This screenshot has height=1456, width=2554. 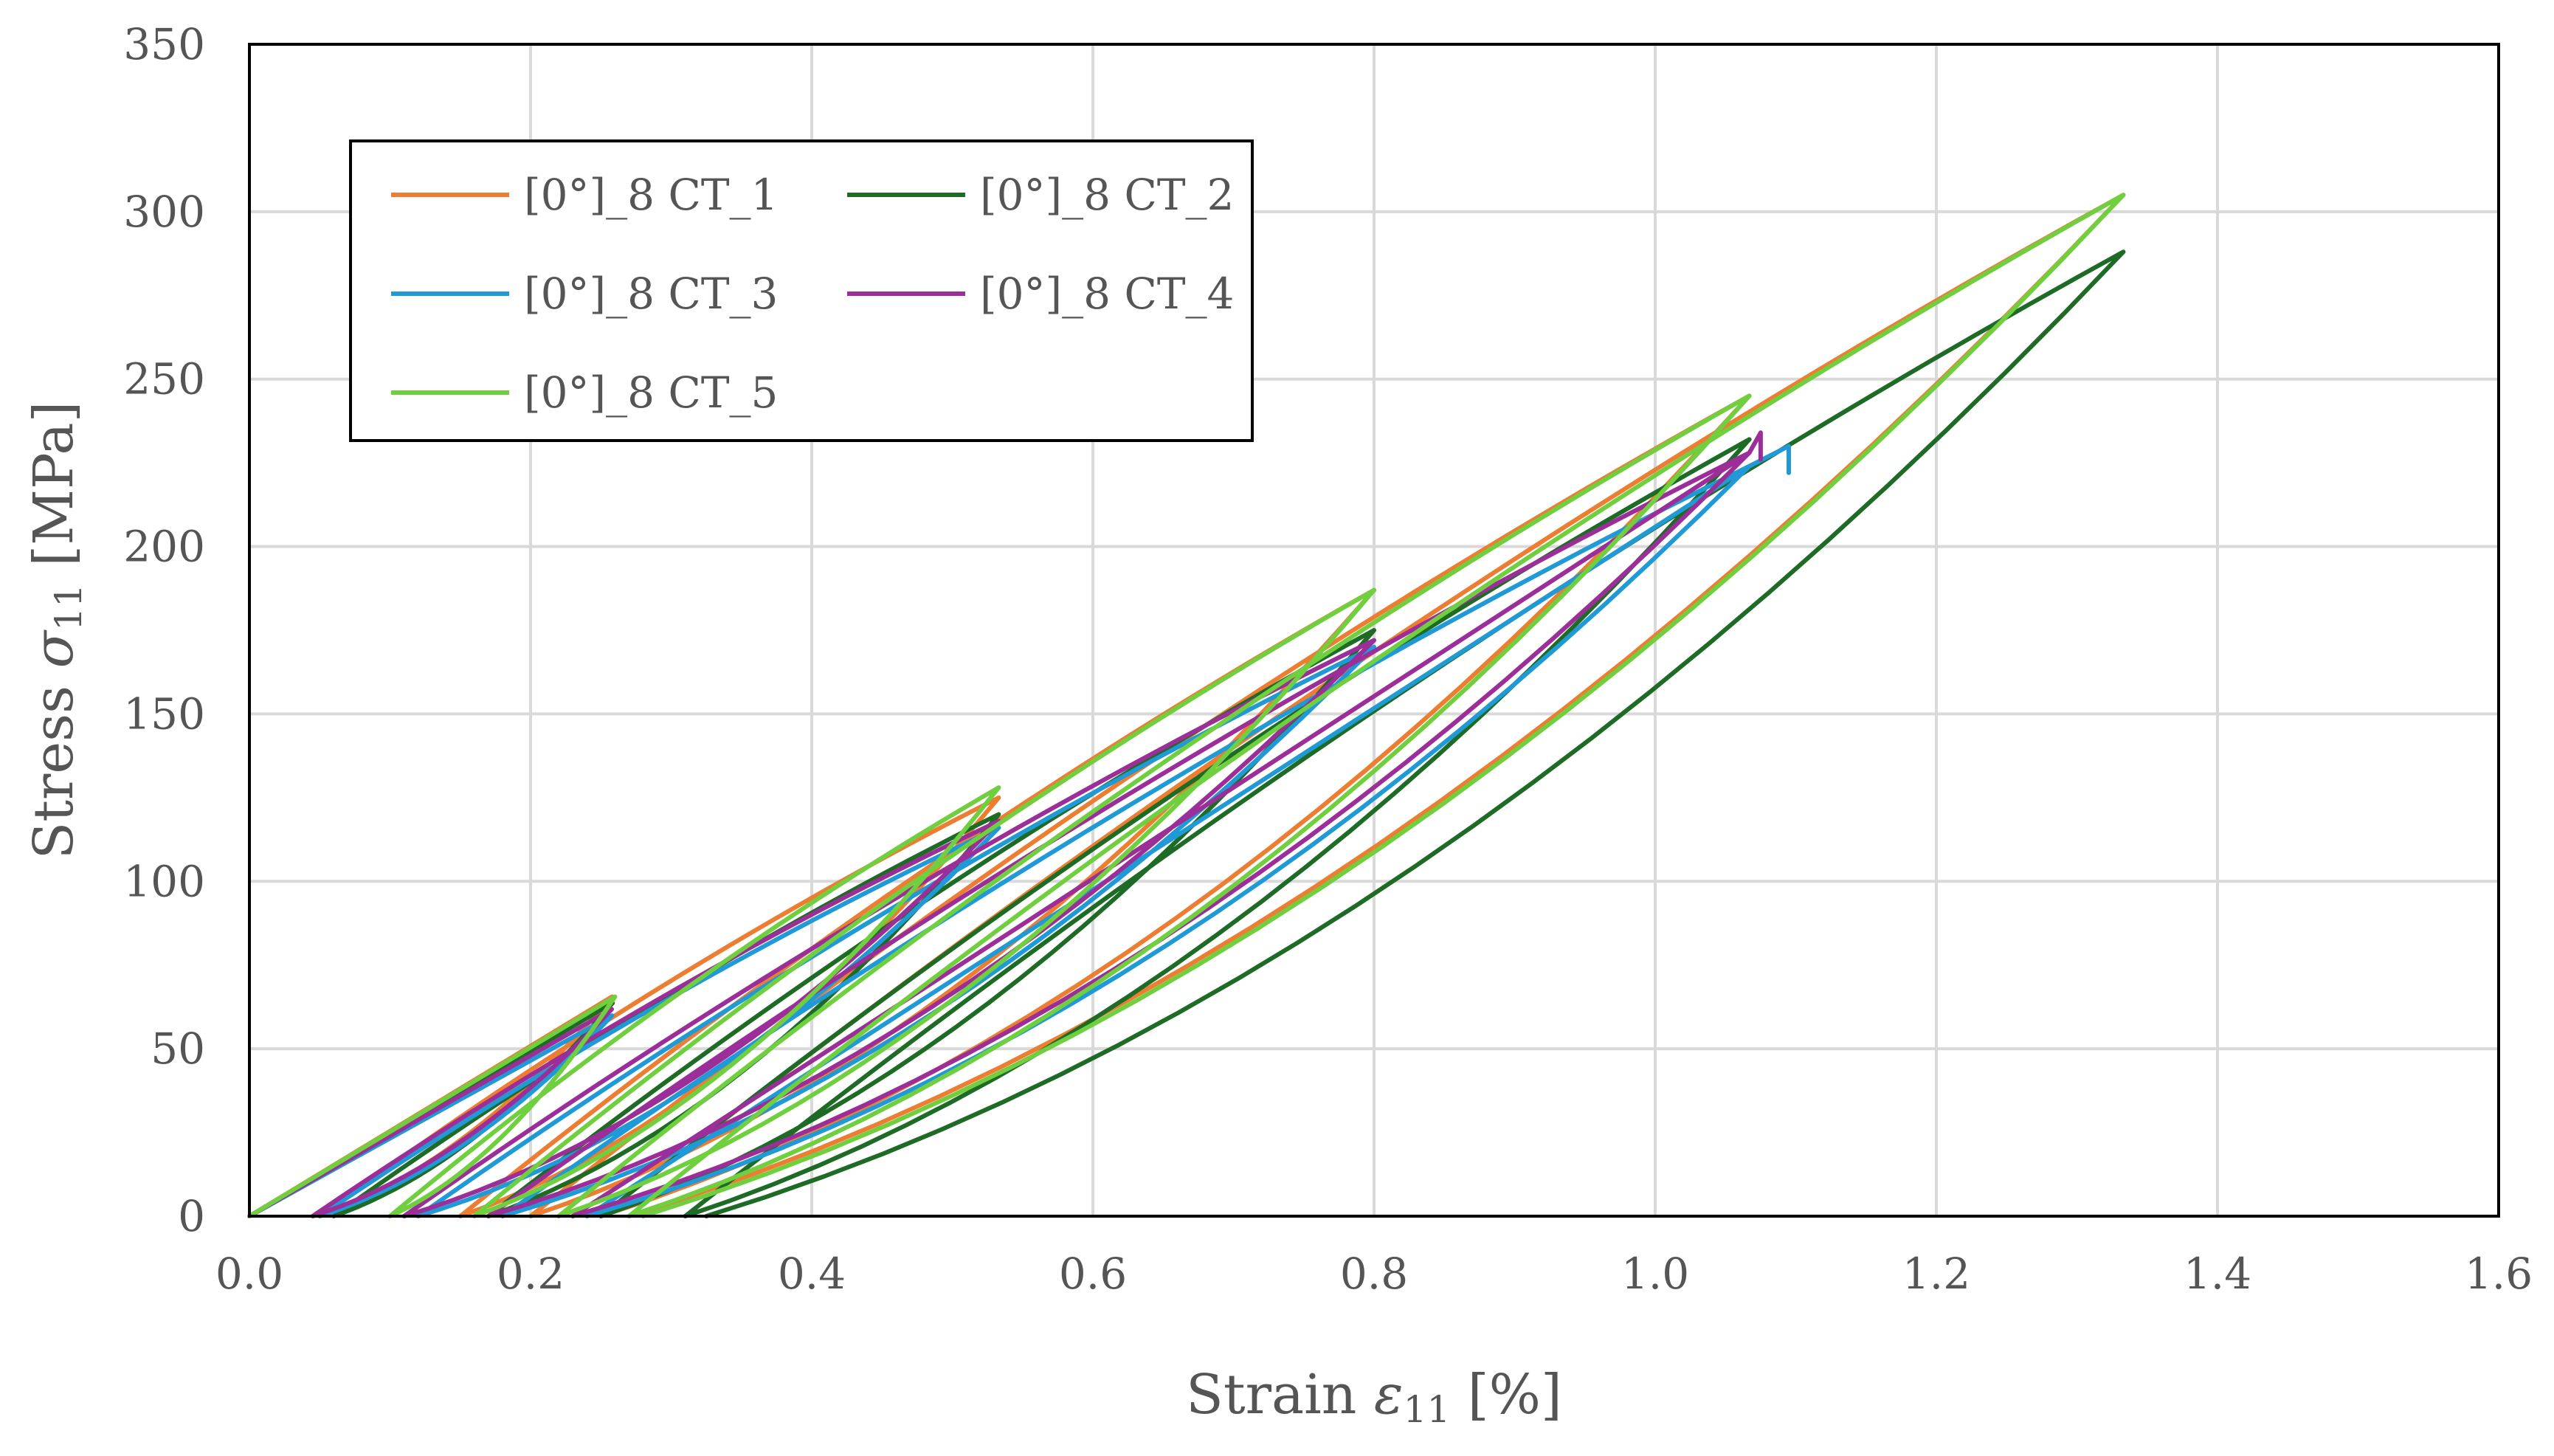 I want to click on x-tick-label: 1.4, so click(x=2217, y=1274).